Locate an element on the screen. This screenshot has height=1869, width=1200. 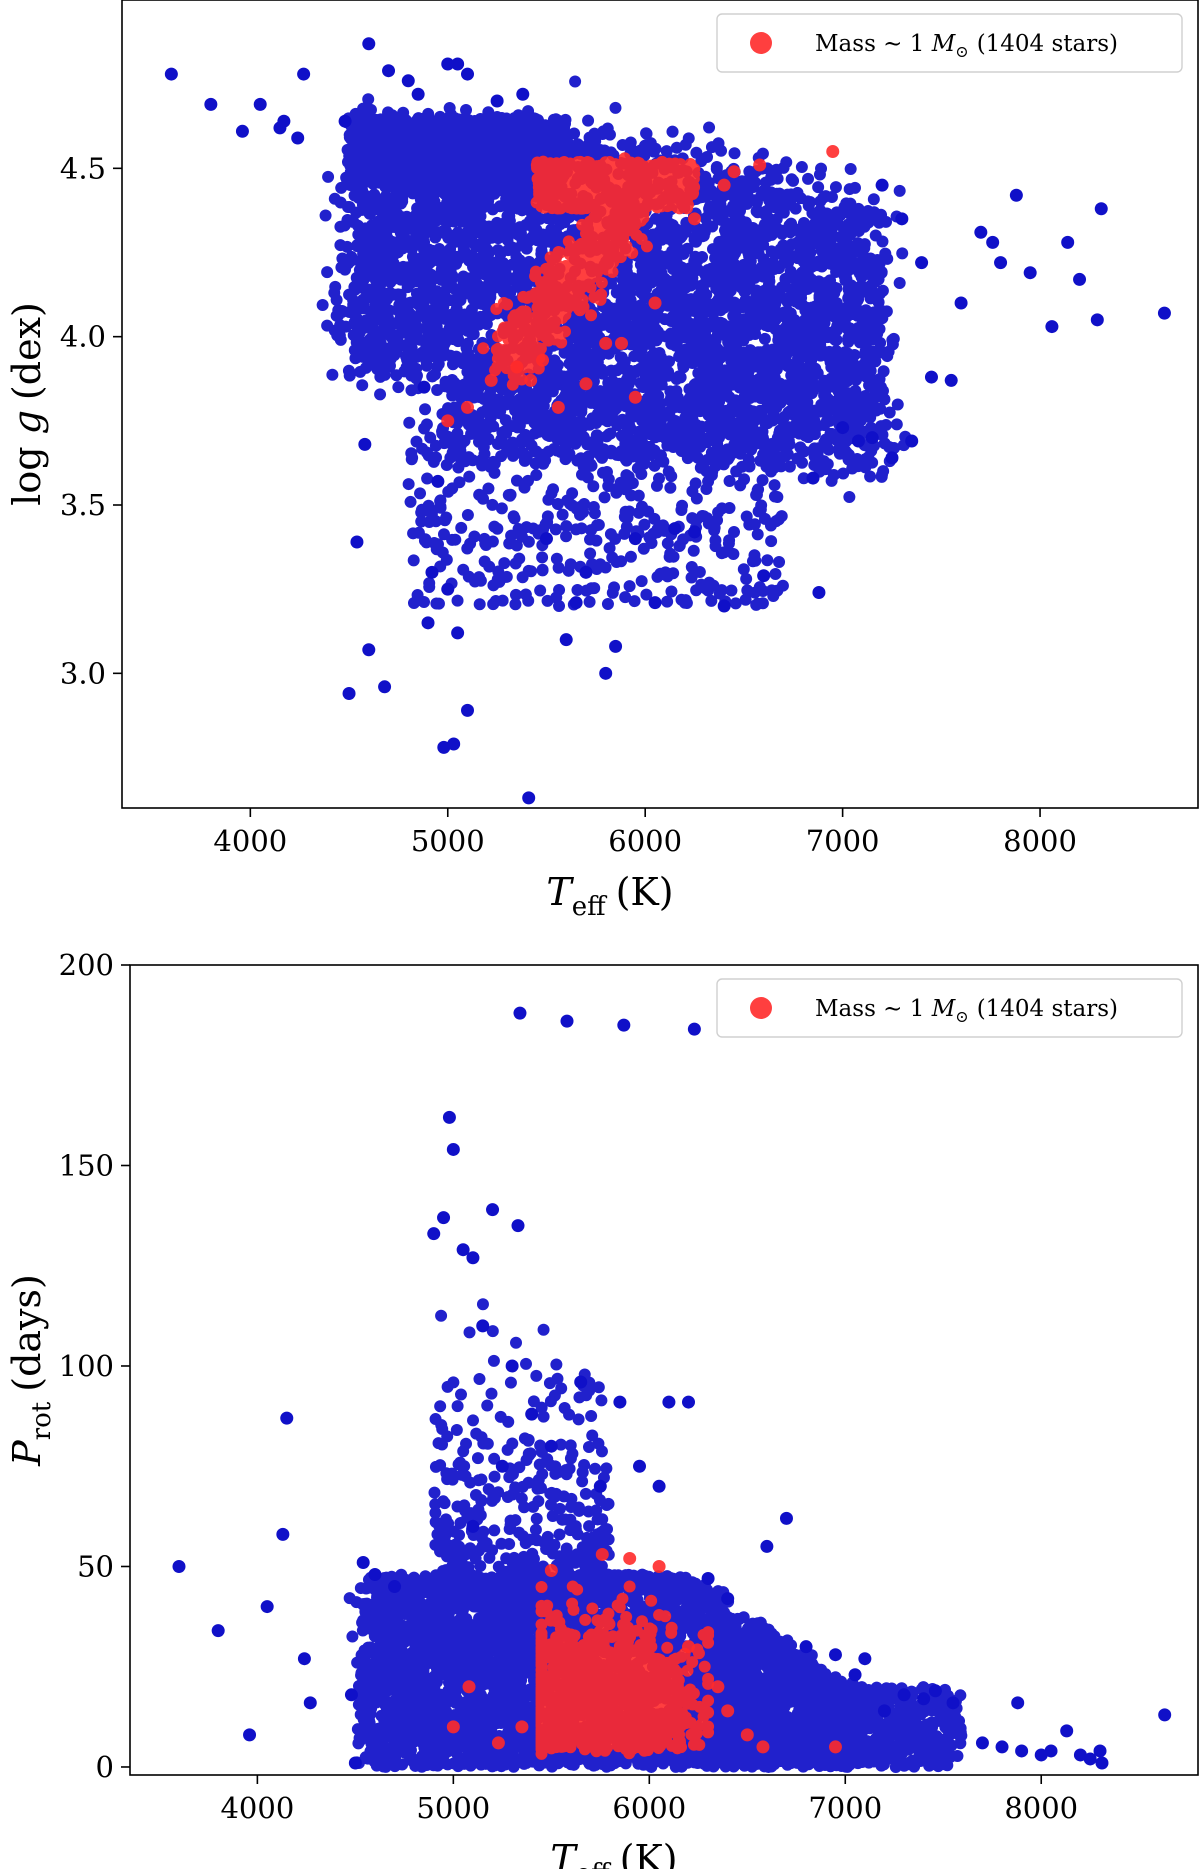
y-tick-label: 3.0 is located at coordinates (83, 673).